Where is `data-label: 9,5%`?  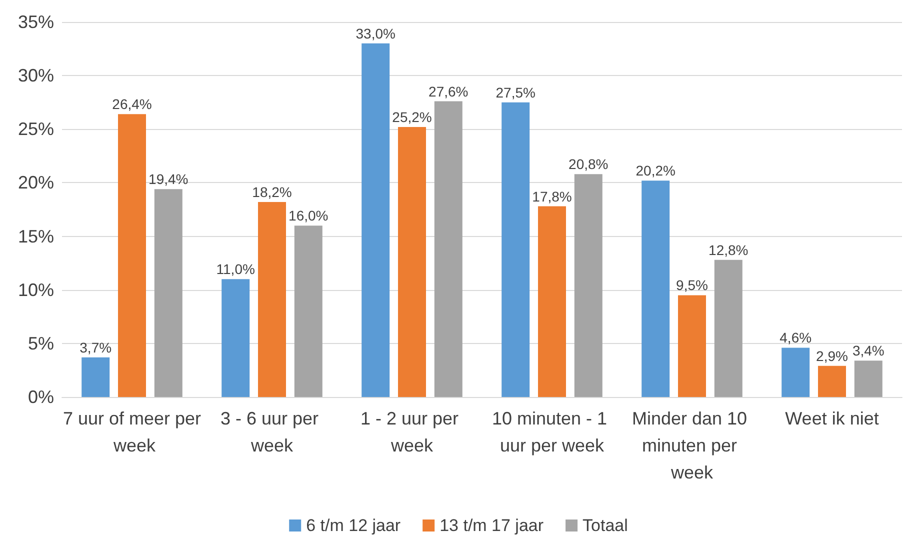 data-label: 9,5% is located at coordinates (692, 285).